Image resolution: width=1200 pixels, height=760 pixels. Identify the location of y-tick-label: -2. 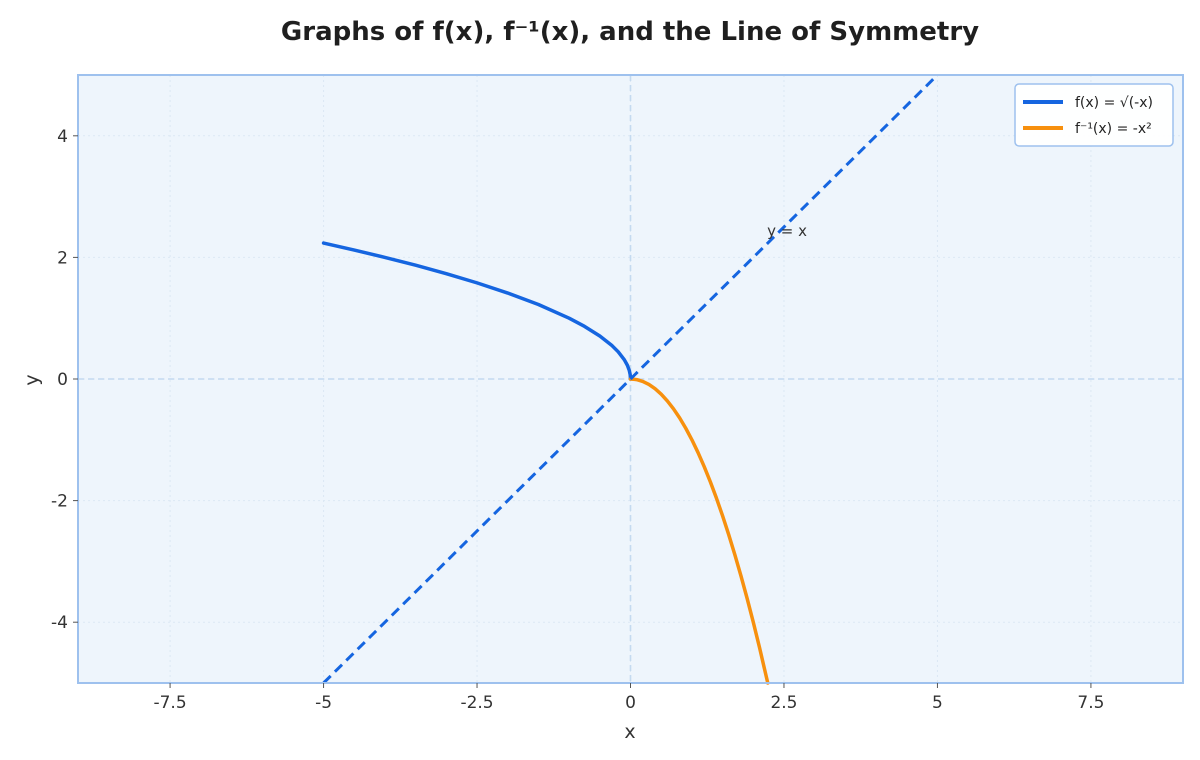
(59, 502).